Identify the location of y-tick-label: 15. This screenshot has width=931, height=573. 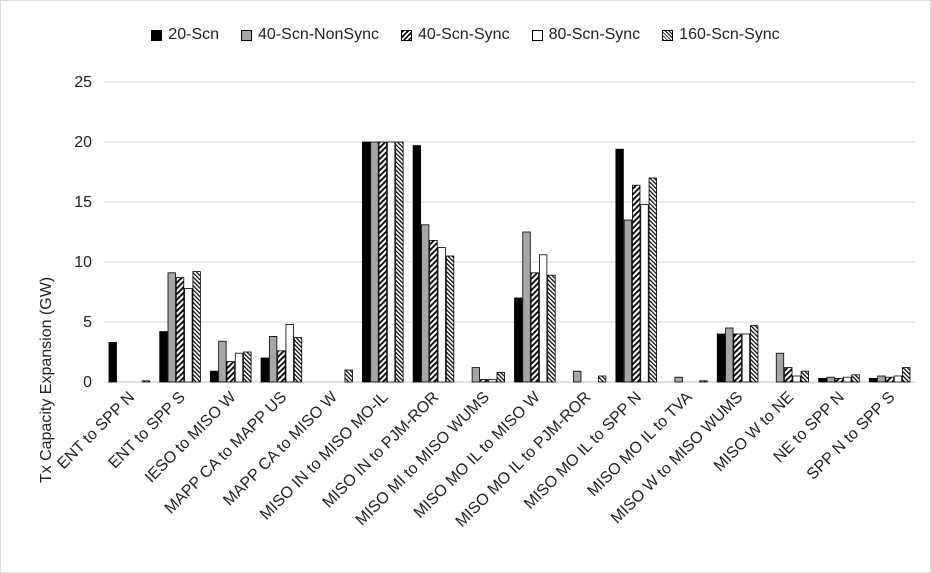
(83, 202).